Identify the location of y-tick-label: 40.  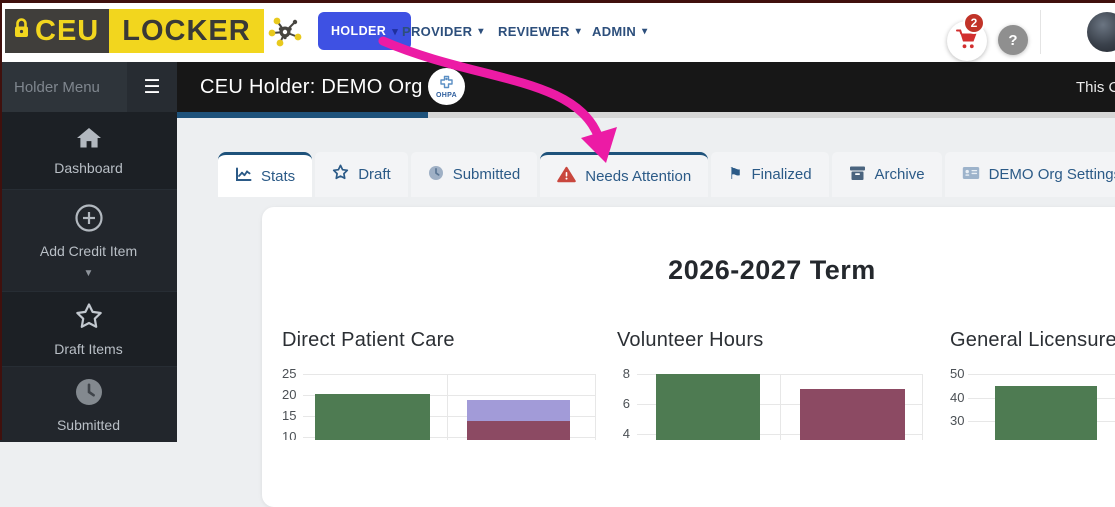
(957, 397).